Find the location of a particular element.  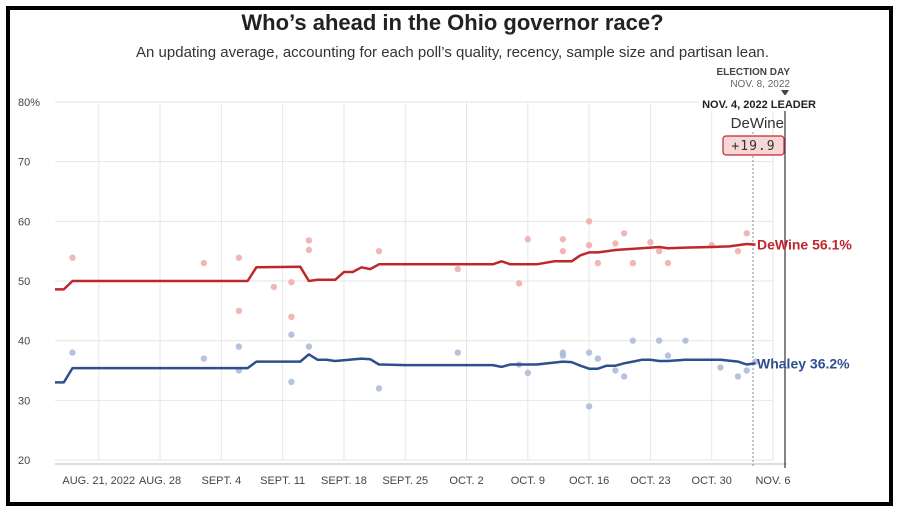

x-tick-label: SEPT. 18 is located at coordinates (344, 481).